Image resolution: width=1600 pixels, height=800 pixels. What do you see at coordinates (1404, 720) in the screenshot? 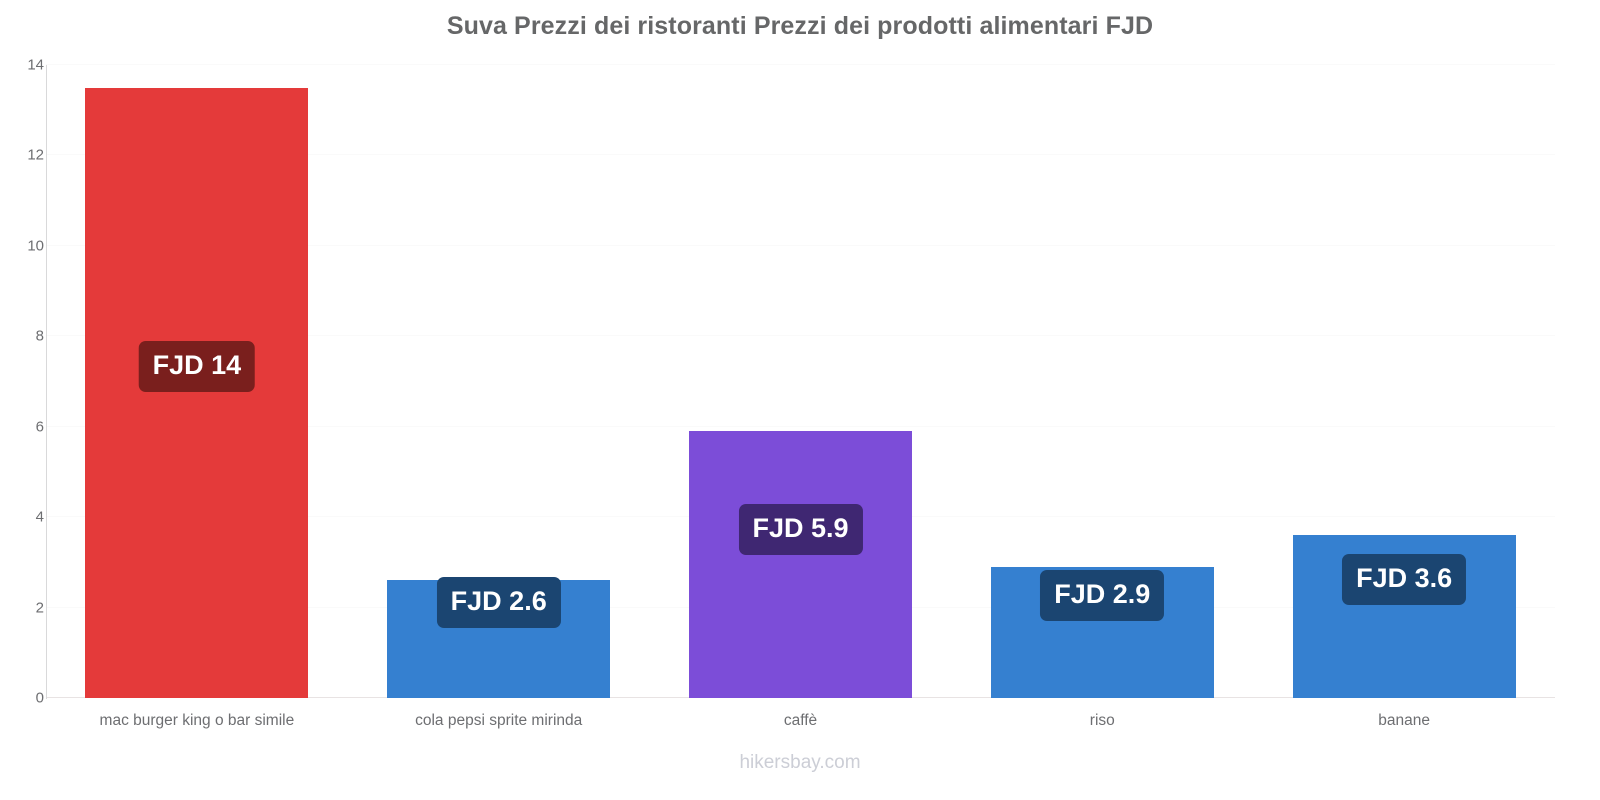
I see `x-tick-label-5: banane` at bounding box center [1404, 720].